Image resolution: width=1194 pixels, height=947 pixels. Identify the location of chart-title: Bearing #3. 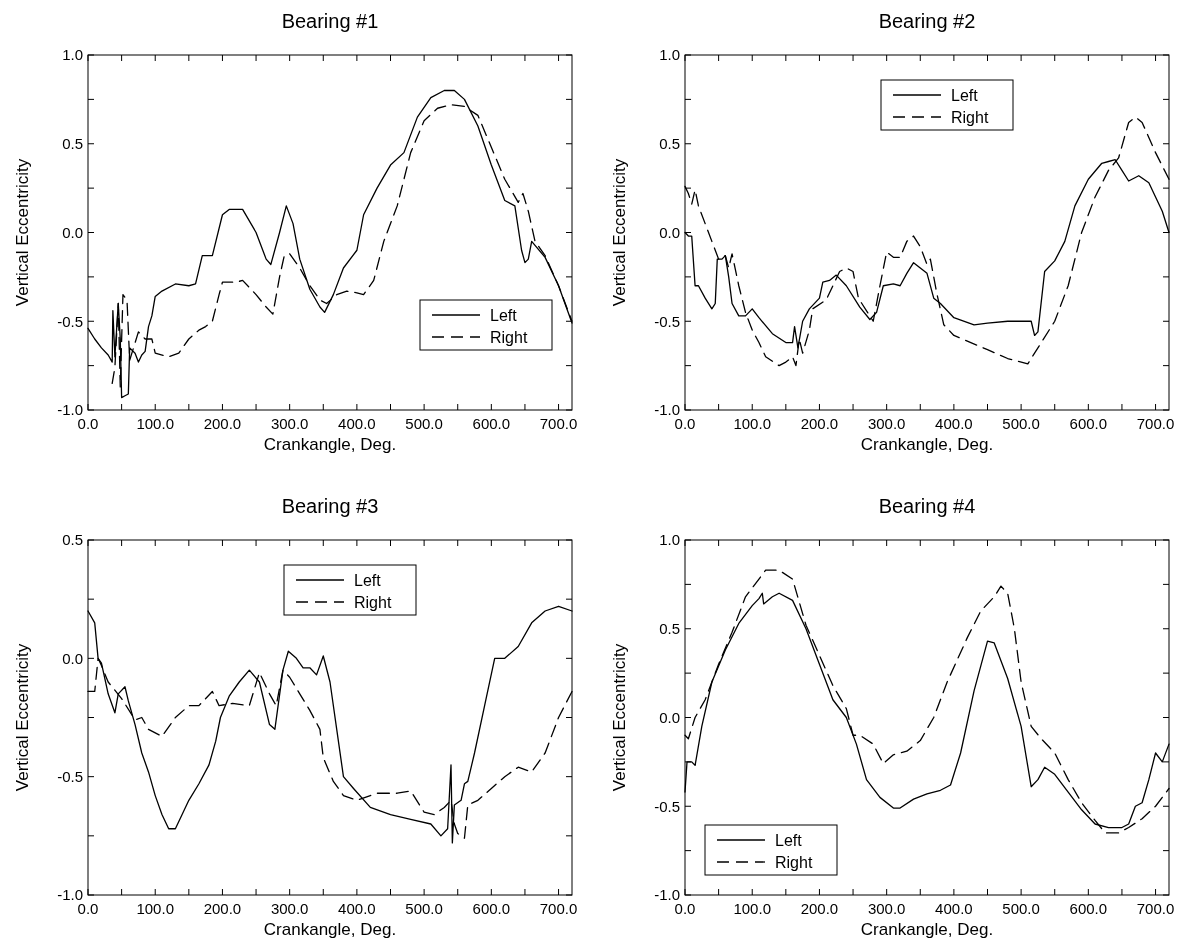
(330, 506).